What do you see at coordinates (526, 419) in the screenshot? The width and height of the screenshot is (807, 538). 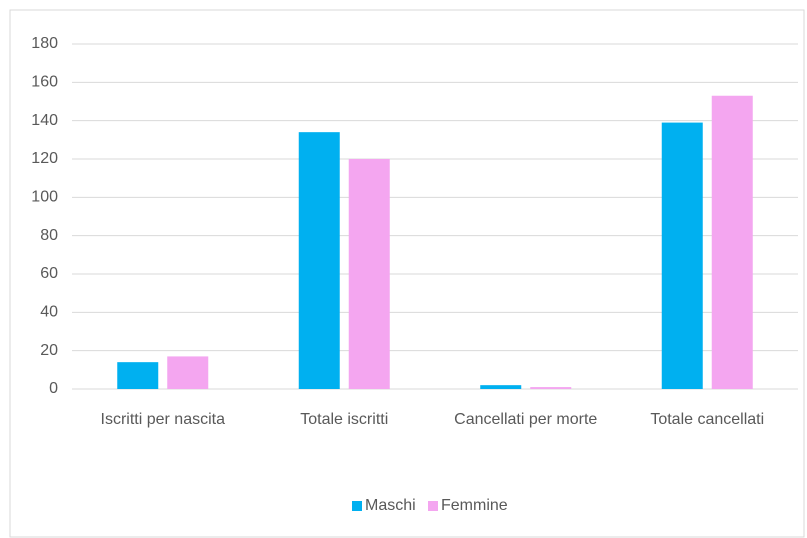 I see `x-tick-label: Cancellati per morte` at bounding box center [526, 419].